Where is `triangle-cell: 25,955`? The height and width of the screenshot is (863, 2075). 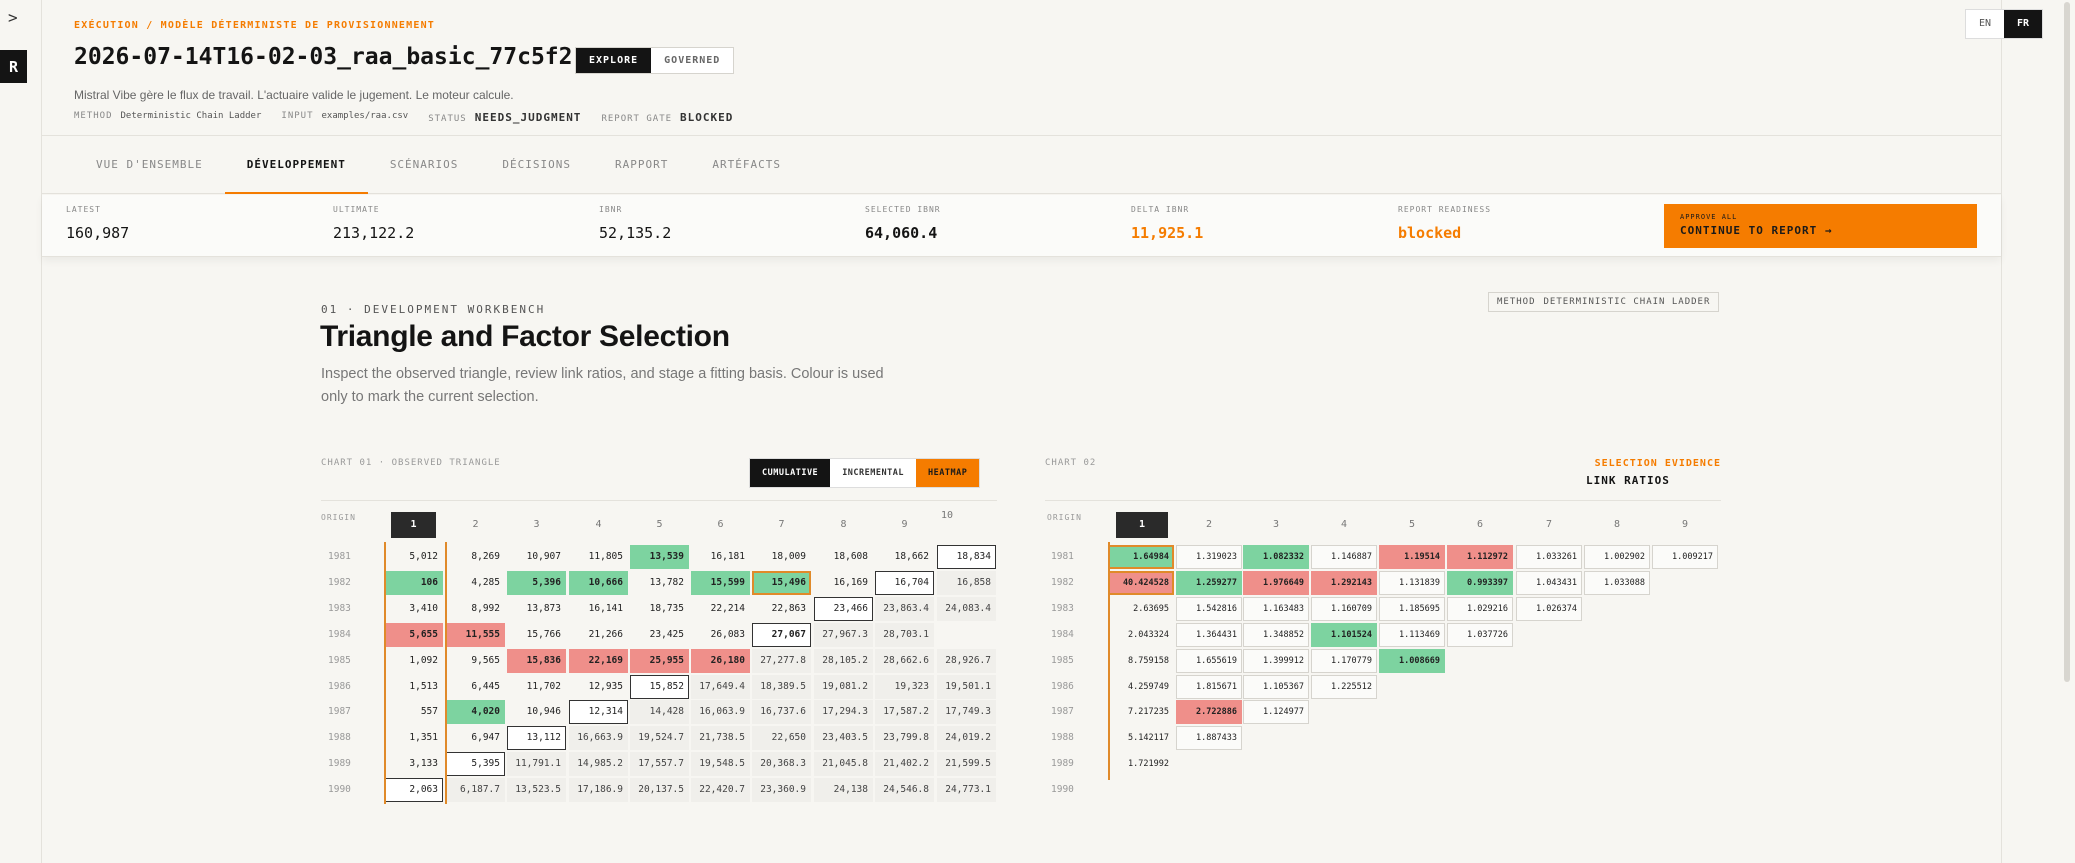 triangle-cell: 25,955 is located at coordinates (659, 660).